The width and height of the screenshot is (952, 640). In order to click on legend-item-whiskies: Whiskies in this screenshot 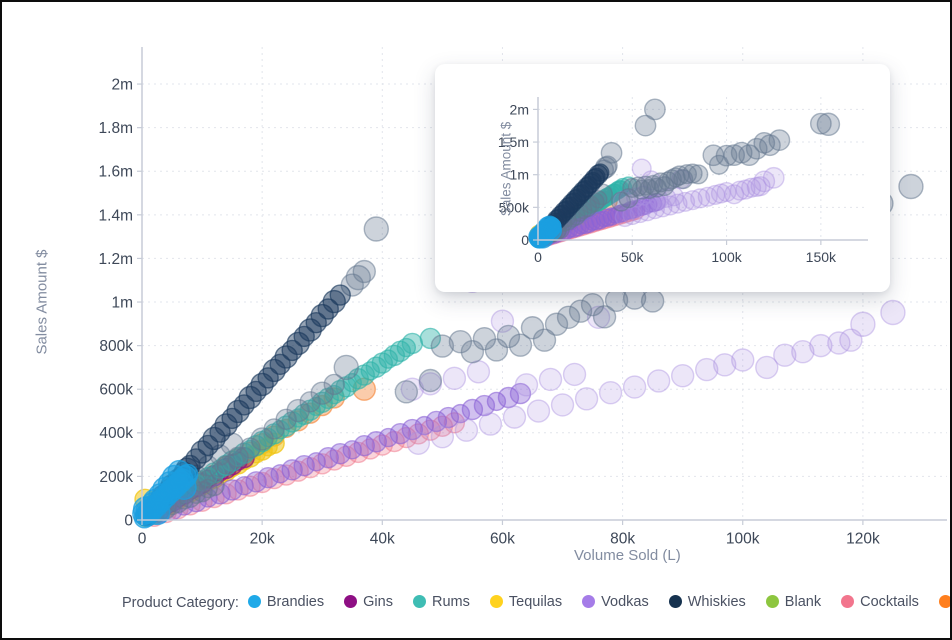, I will do `click(707, 602)`.